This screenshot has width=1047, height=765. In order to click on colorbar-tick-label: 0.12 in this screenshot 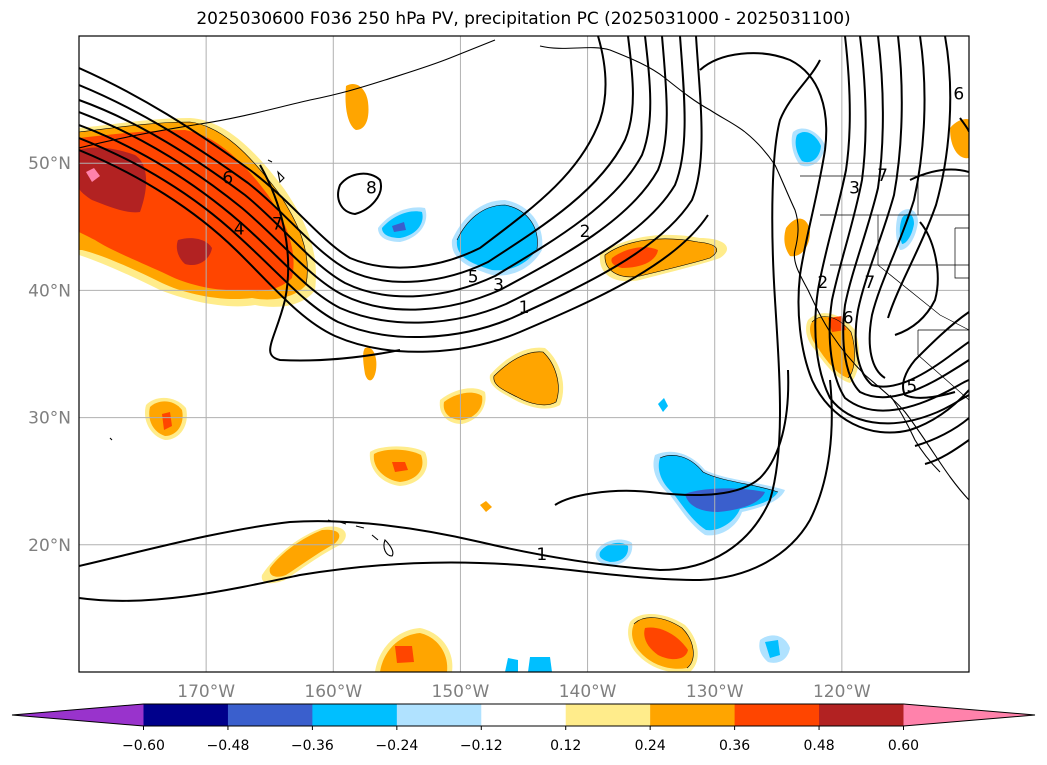, I will do `click(565, 746)`.